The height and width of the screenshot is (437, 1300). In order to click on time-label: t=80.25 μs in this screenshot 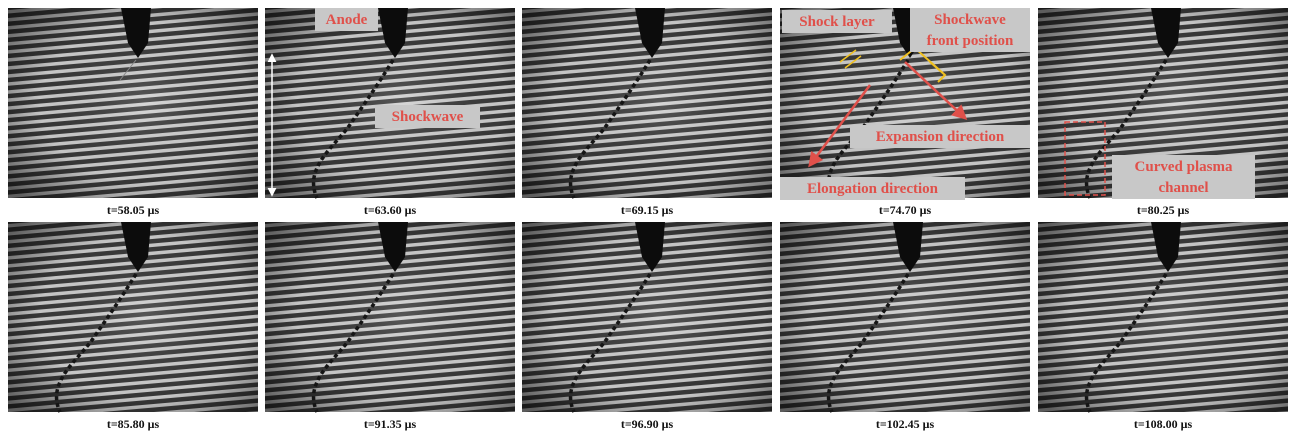, I will do `click(1163, 210)`.